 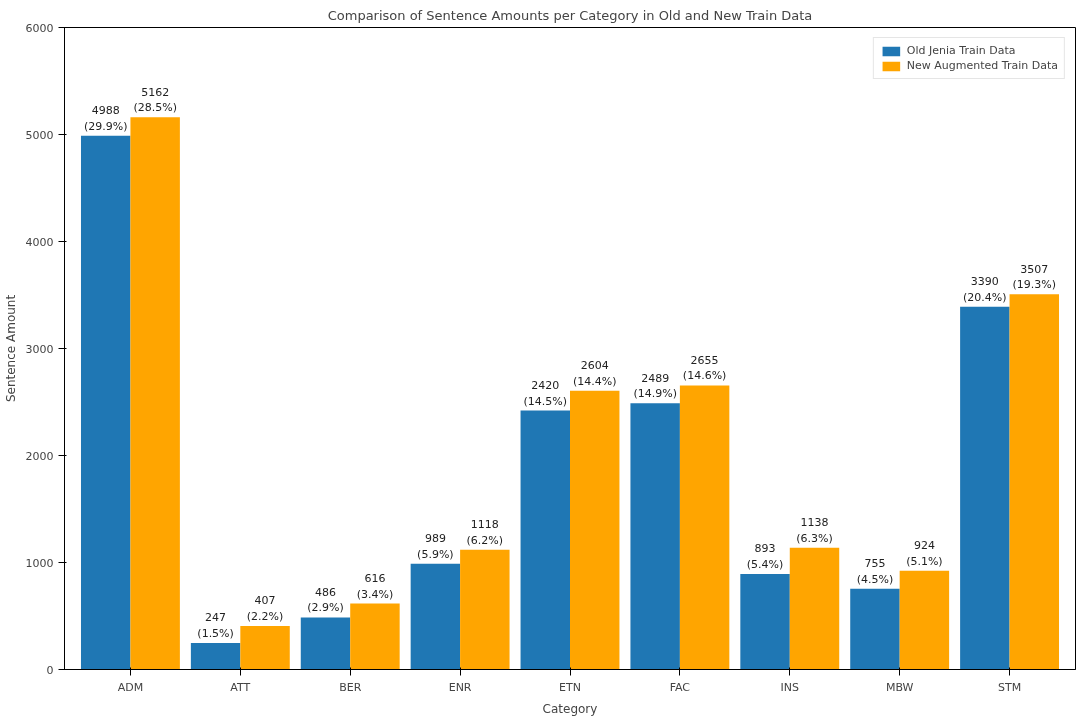 I want to click on y-tick-label: 1000, so click(x=39, y=563).